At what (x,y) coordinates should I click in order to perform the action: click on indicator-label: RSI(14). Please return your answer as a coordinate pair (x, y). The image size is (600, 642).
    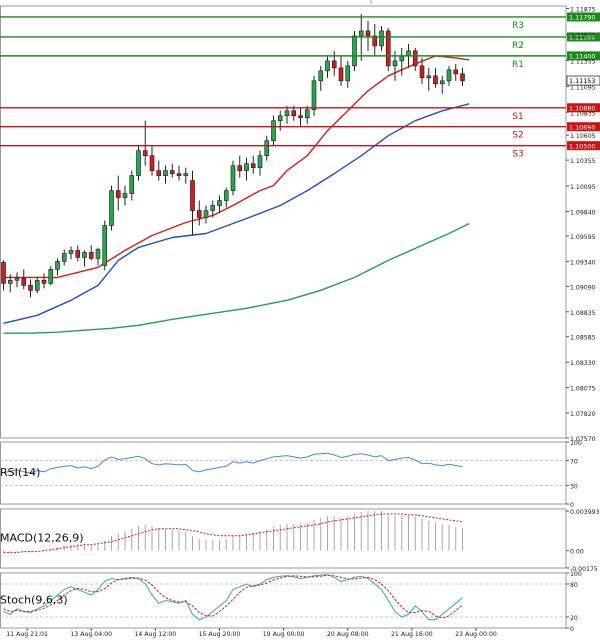
    Looking at the image, I should click on (20, 472).